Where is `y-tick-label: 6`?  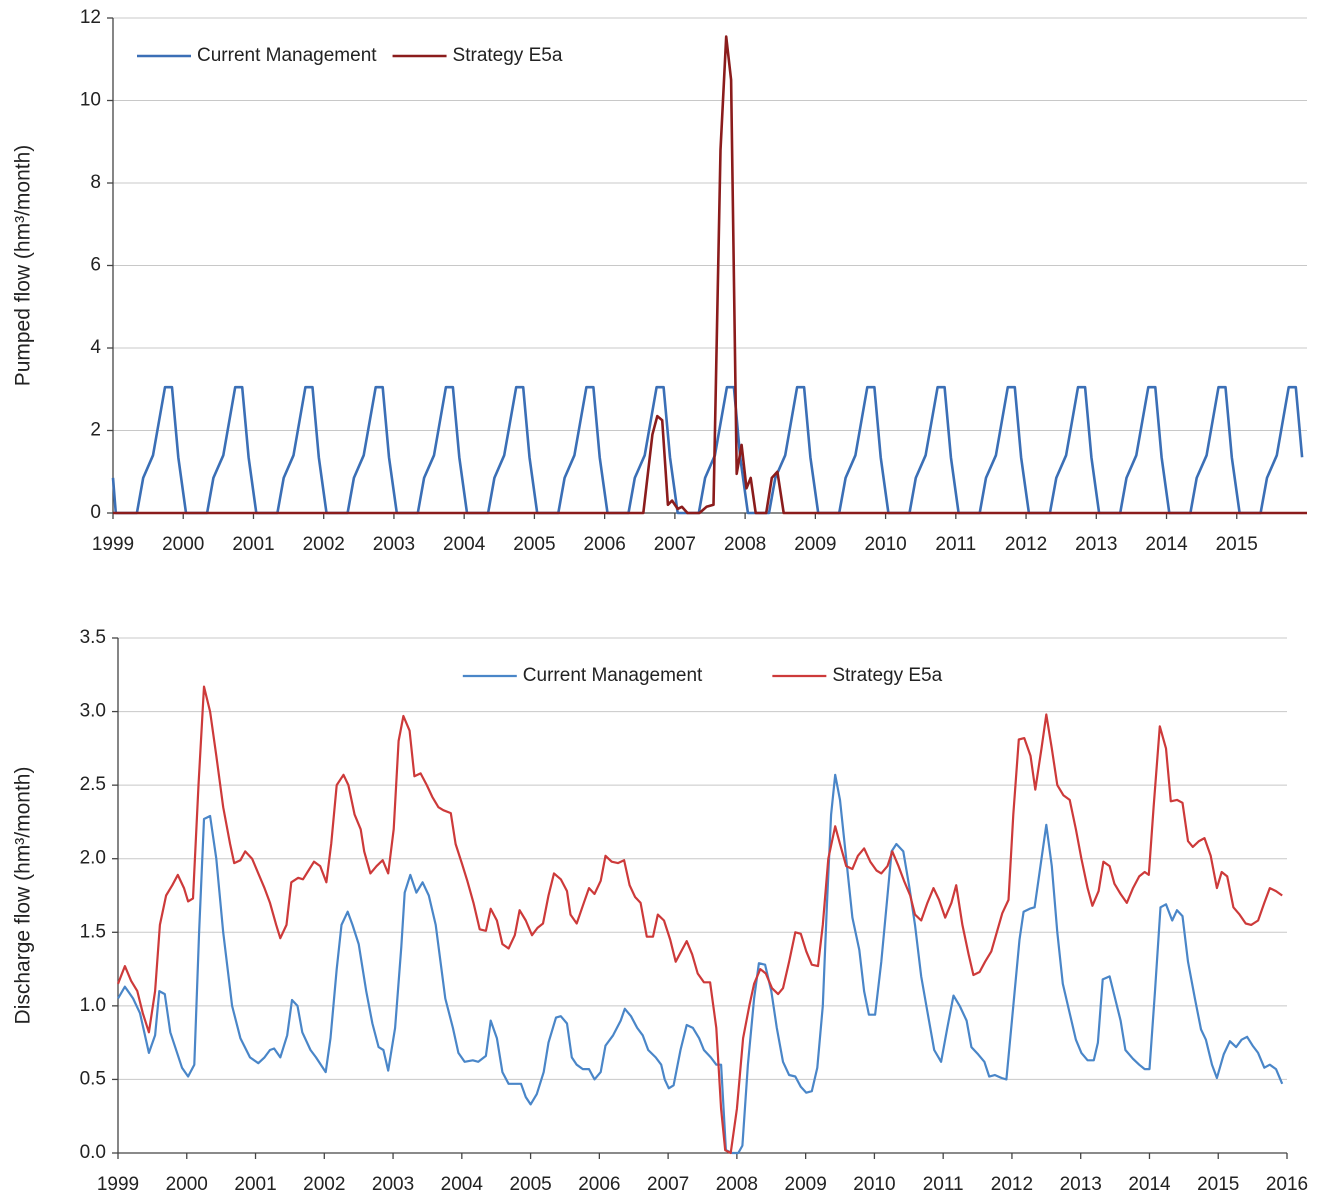 y-tick-label: 6 is located at coordinates (95, 265).